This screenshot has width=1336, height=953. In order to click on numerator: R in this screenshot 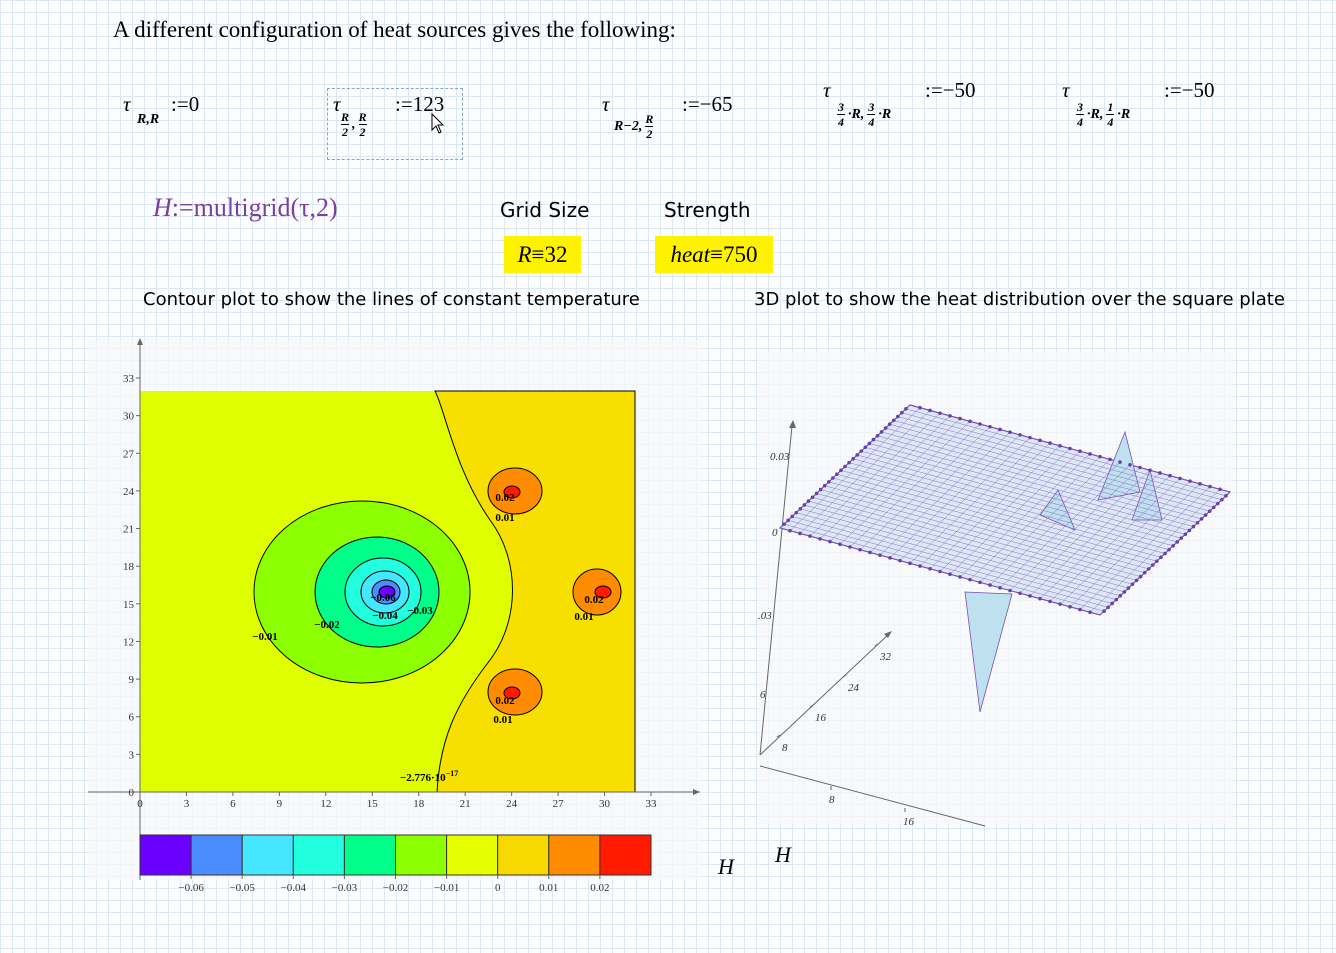, I will do `click(649, 119)`.